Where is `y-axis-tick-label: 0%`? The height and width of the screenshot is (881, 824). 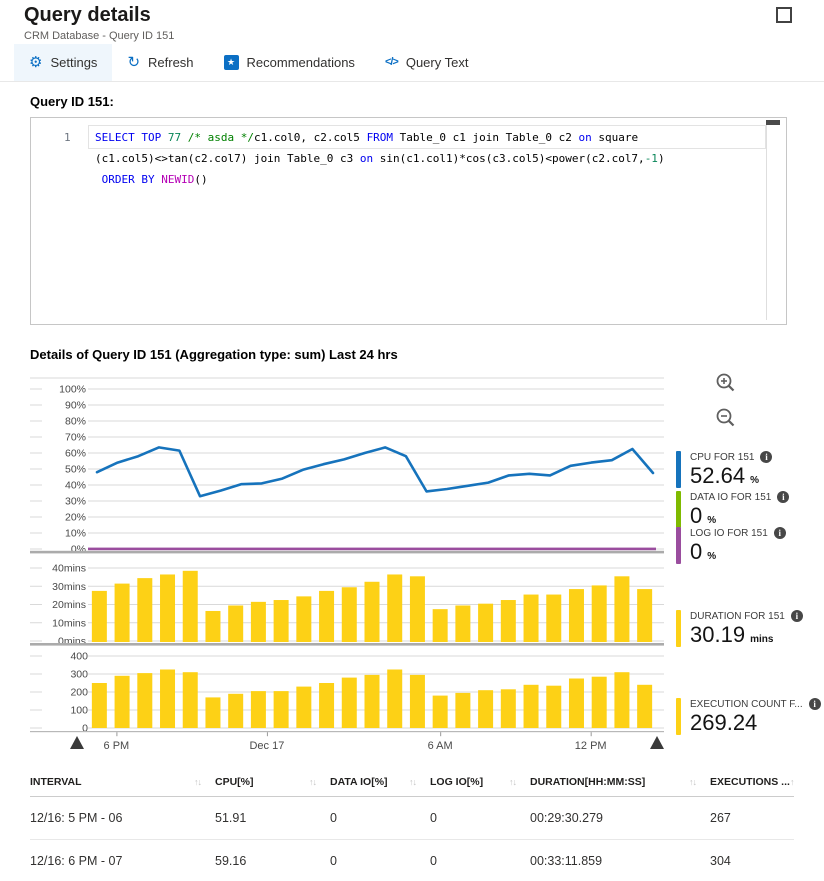 y-axis-tick-label: 0% is located at coordinates (78, 550).